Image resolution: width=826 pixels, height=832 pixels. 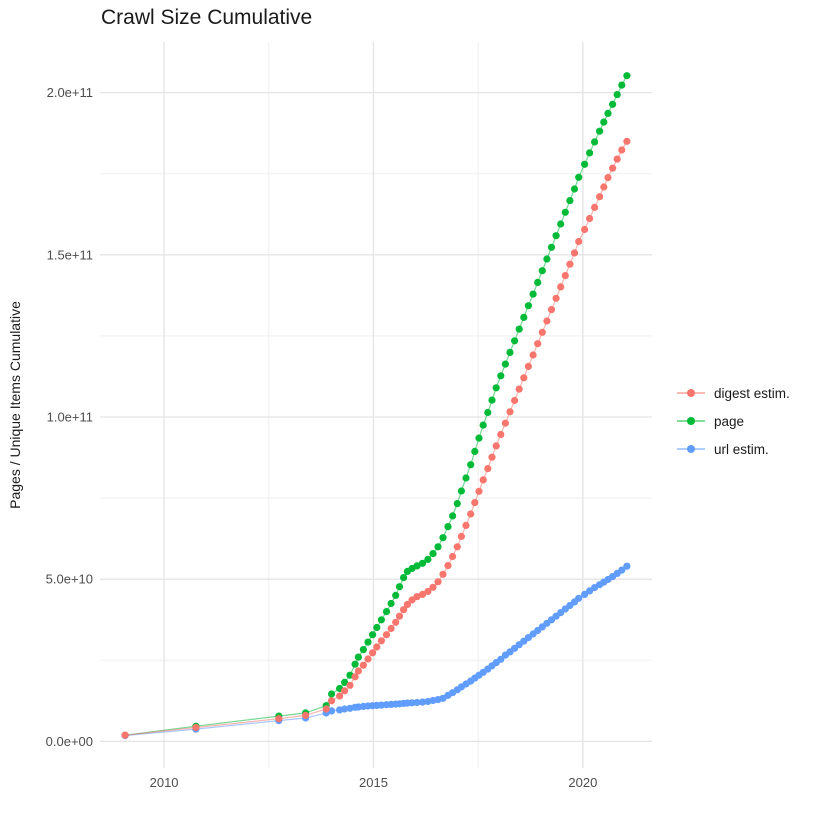 I want to click on series-line-url-estim, so click(x=376, y=651).